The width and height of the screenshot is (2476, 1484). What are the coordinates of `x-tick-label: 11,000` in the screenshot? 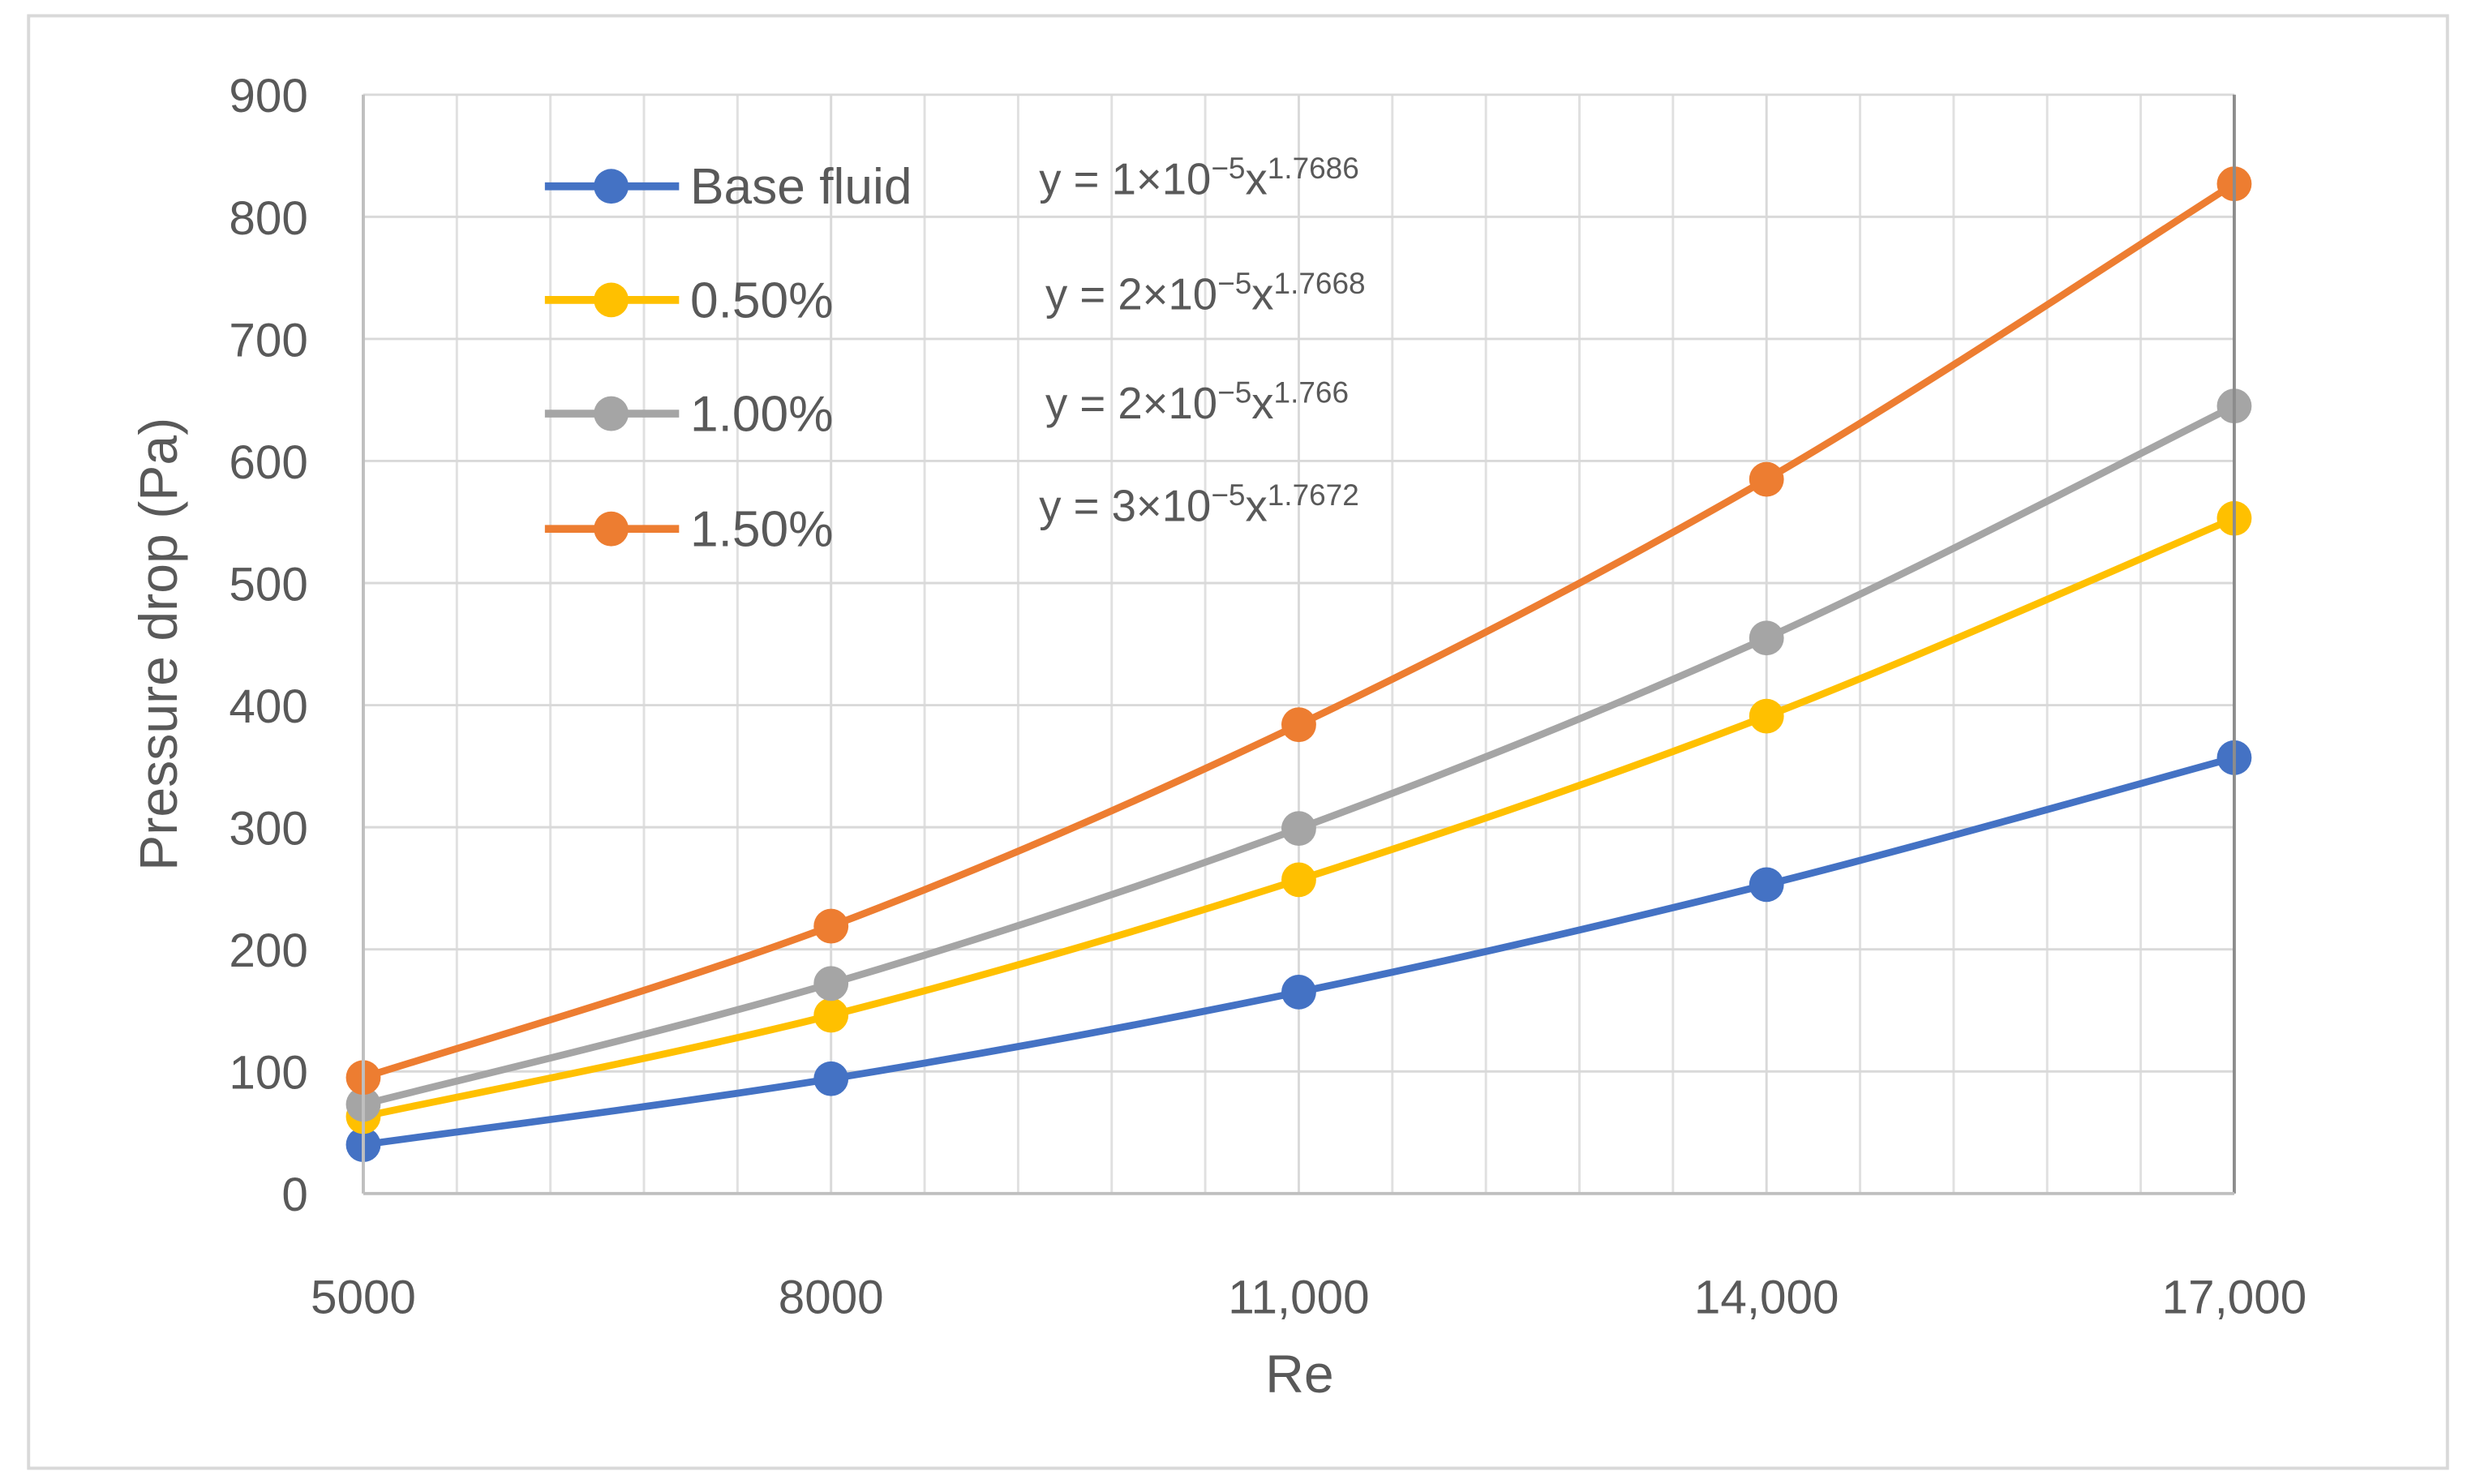 It's located at (1298, 1298).